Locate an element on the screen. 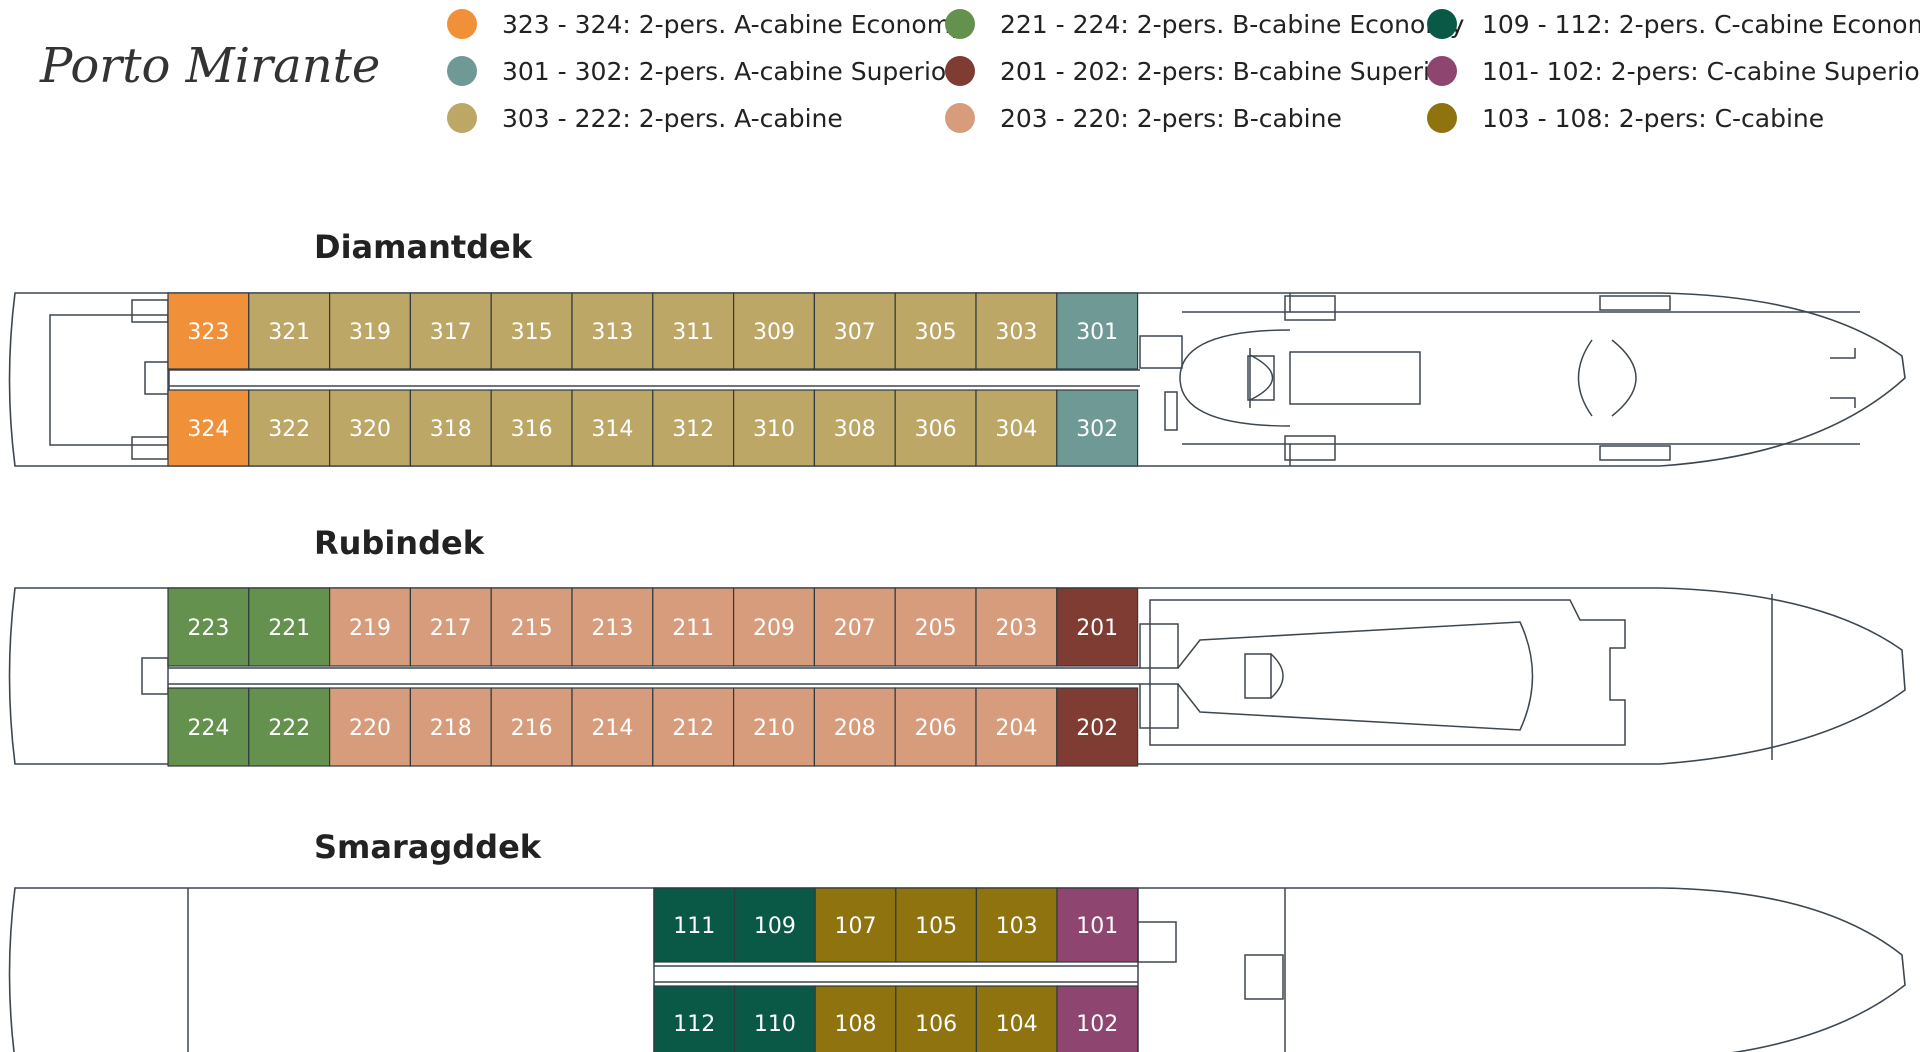  cabin-323: 323 is located at coordinates (208, 331).